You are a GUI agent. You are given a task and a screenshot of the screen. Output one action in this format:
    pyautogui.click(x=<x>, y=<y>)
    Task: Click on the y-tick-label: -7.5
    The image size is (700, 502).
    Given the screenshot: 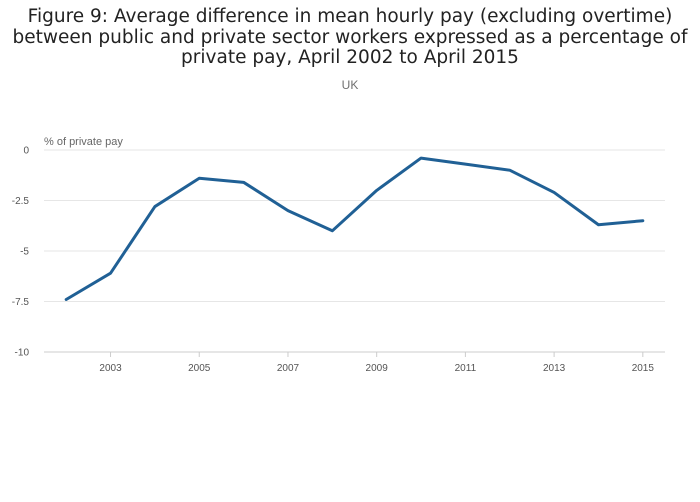 What is the action you would take?
    pyautogui.click(x=21, y=302)
    